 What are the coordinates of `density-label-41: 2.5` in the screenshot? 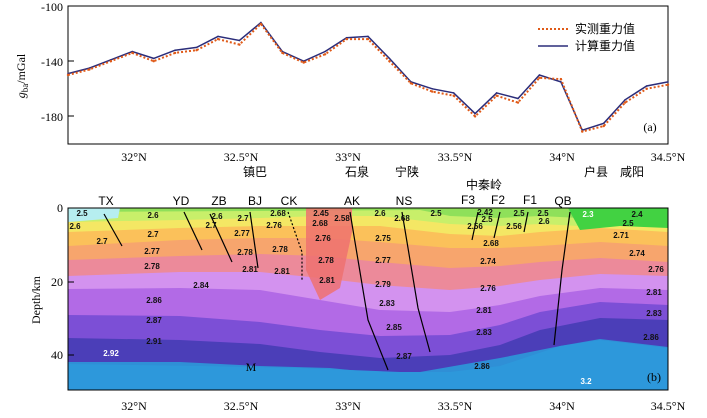 It's located at (519, 213).